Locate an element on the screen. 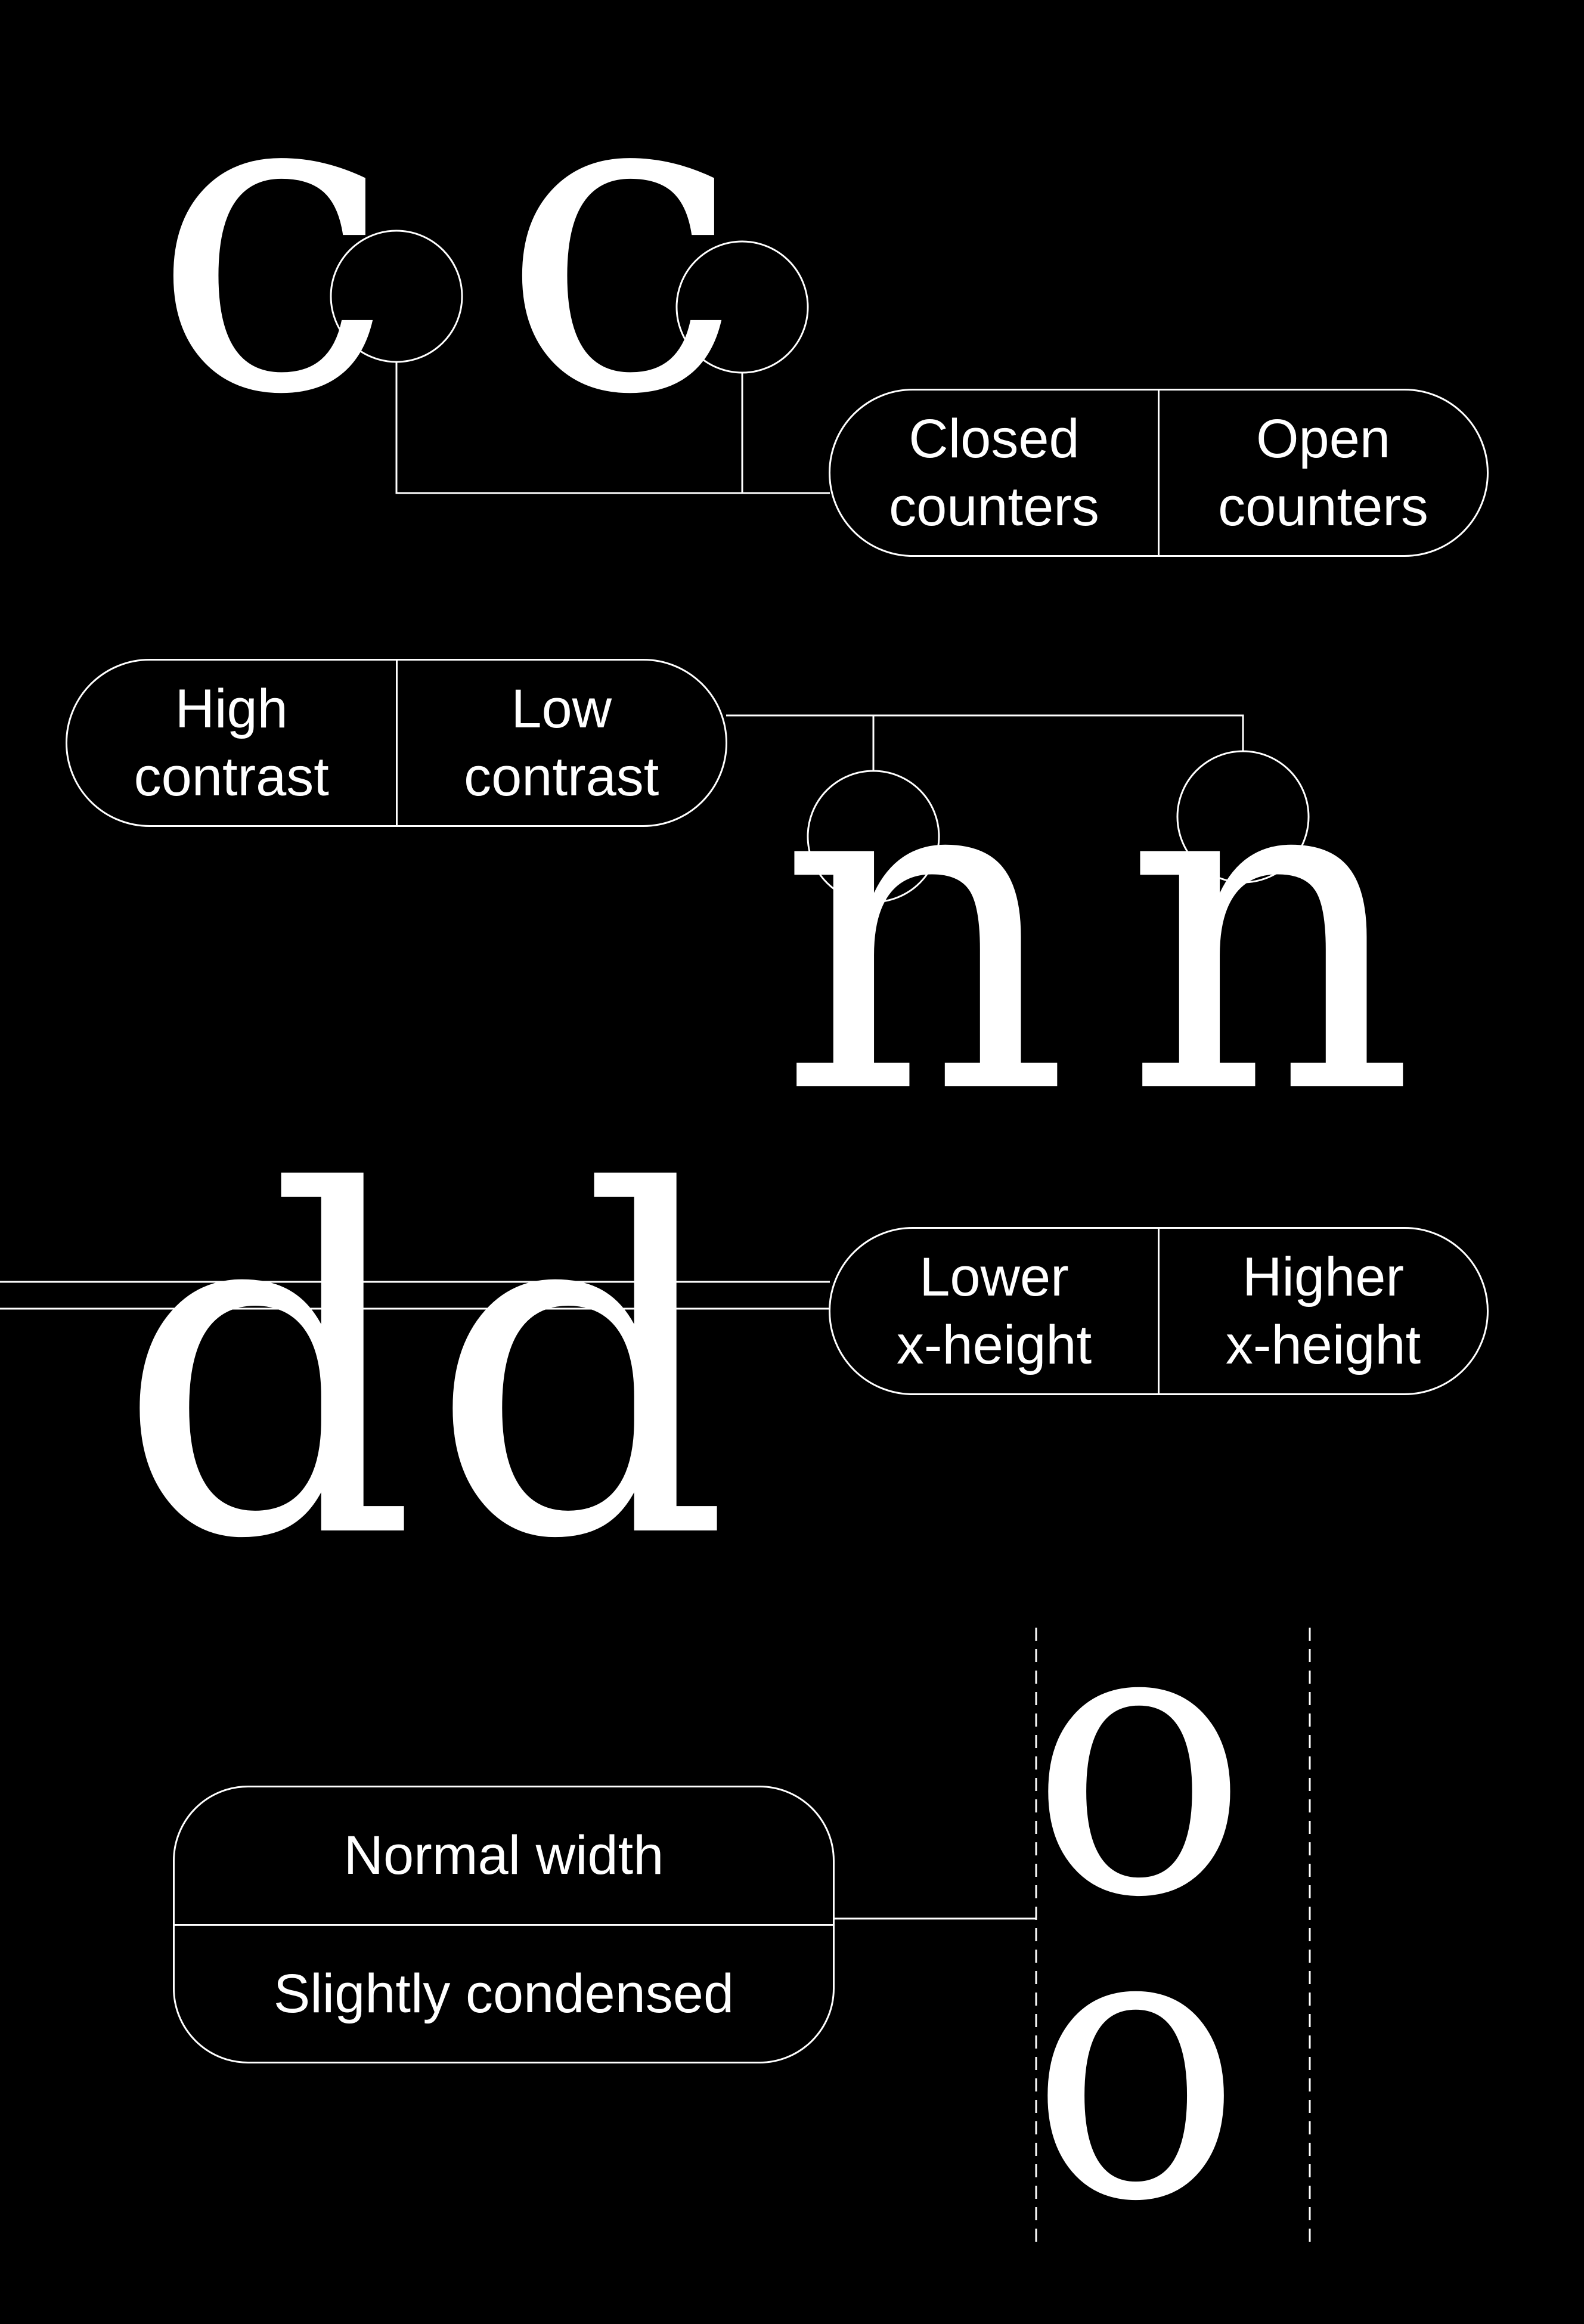  width-label-pill: Normal width Slightly condensed is located at coordinates (504, 1925).